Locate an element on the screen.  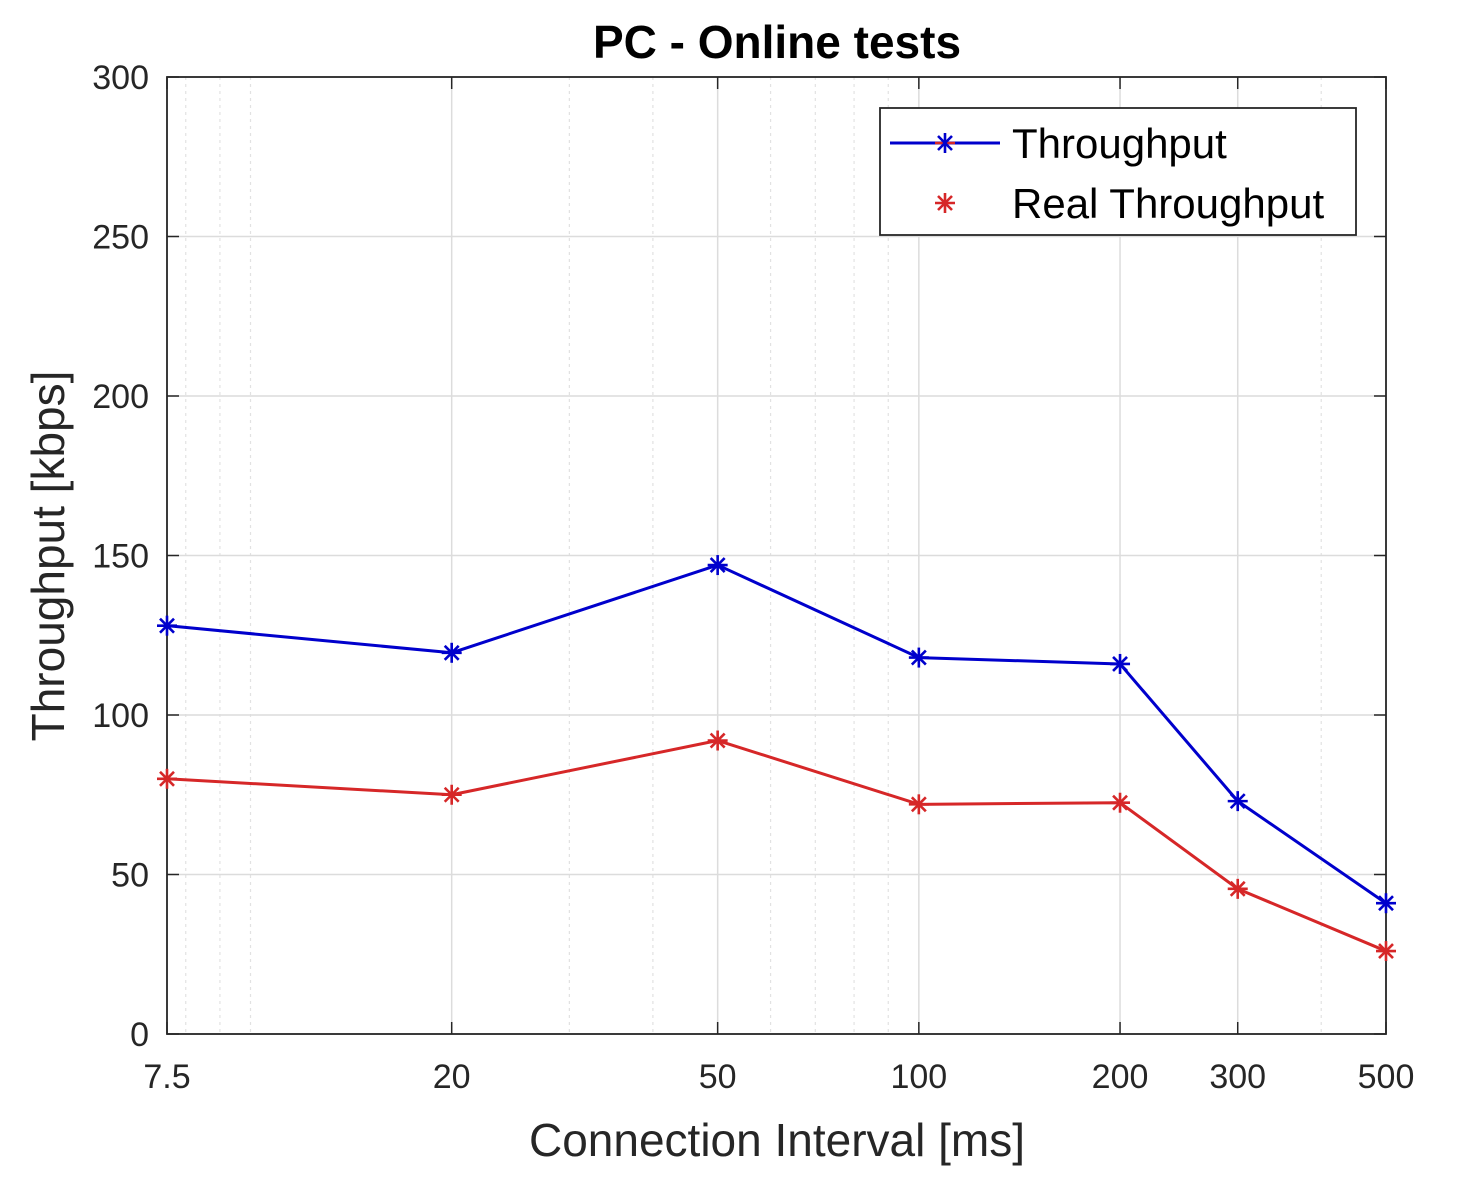
y-tick-label: 100 is located at coordinates (120, 716).